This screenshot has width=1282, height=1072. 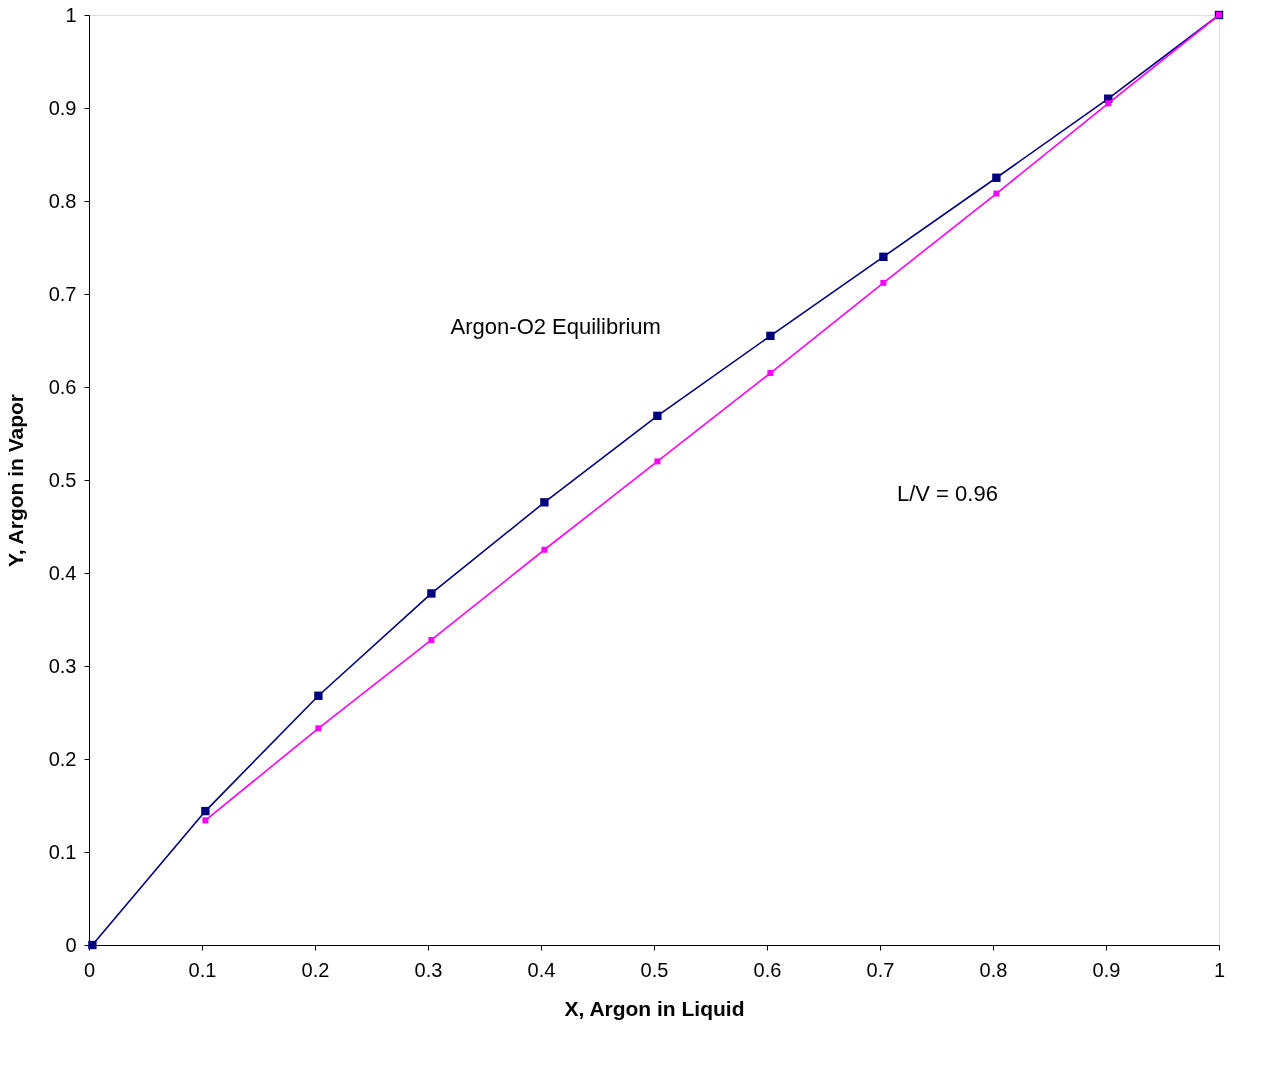 I want to click on y-tick-label: 0, so click(x=71, y=944).